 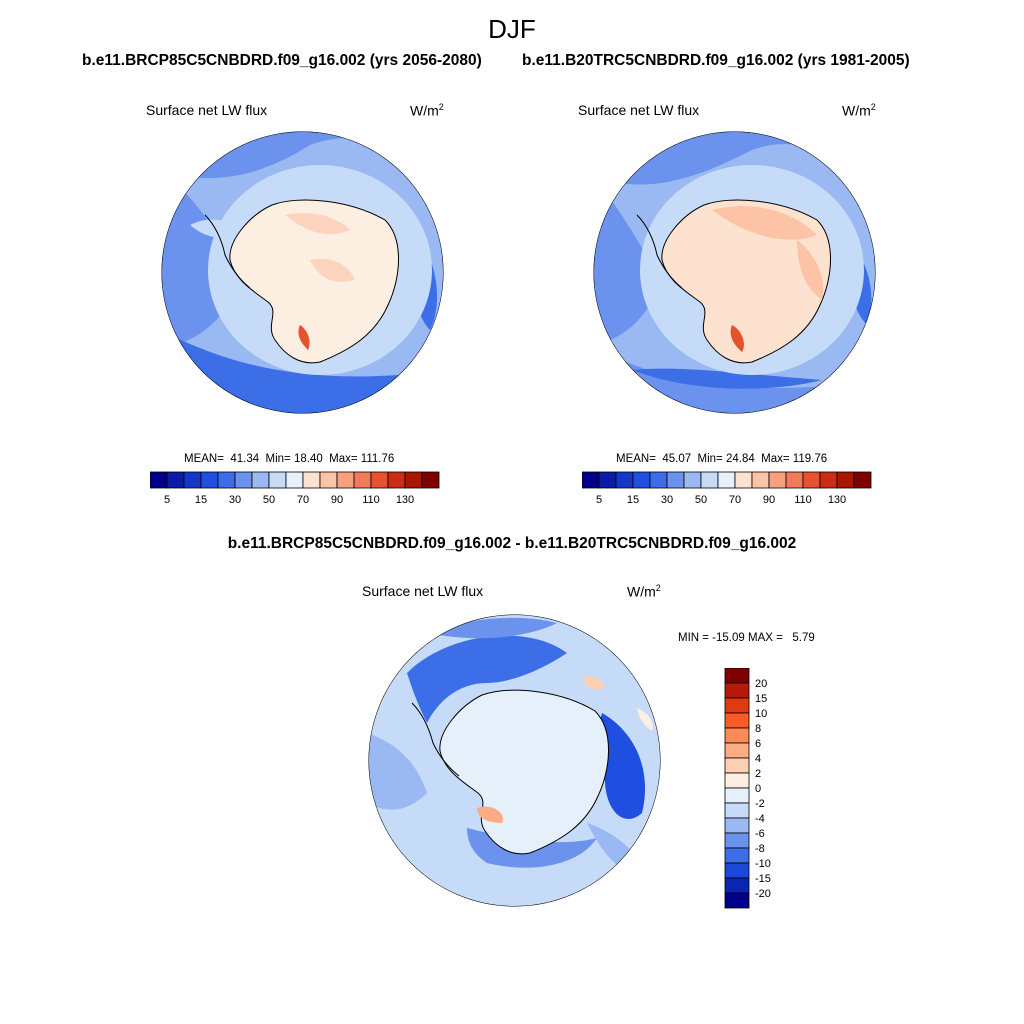 I want to click on diff-colorbar-tick-label: 15, so click(x=761, y=699).